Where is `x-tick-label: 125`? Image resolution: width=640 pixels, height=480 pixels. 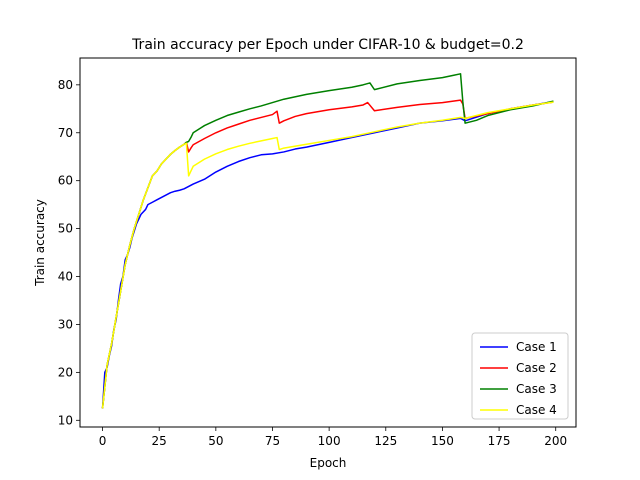
x-tick-label: 125 is located at coordinates (385, 441).